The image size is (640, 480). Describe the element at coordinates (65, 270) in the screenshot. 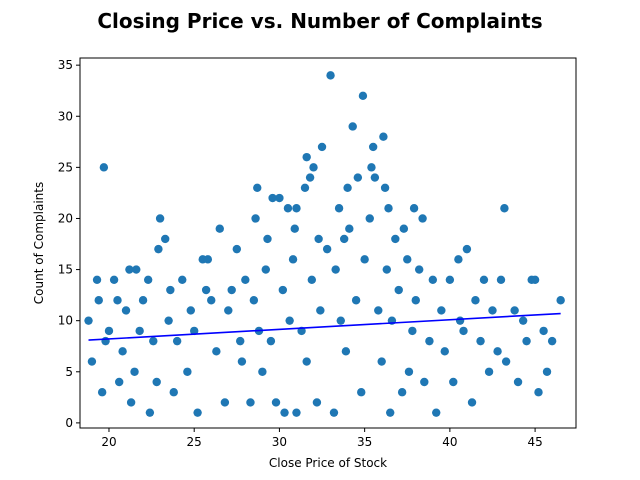

I see `y-tick-label: 15` at that location.